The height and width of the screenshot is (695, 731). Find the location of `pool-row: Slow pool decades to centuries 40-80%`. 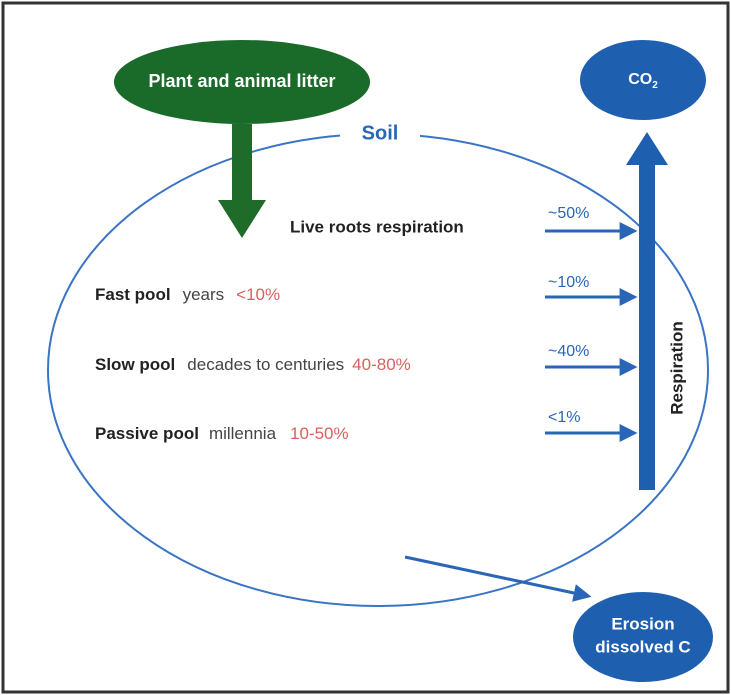

pool-row: Slow pool decades to centuries 40-80% is located at coordinates (253, 364).